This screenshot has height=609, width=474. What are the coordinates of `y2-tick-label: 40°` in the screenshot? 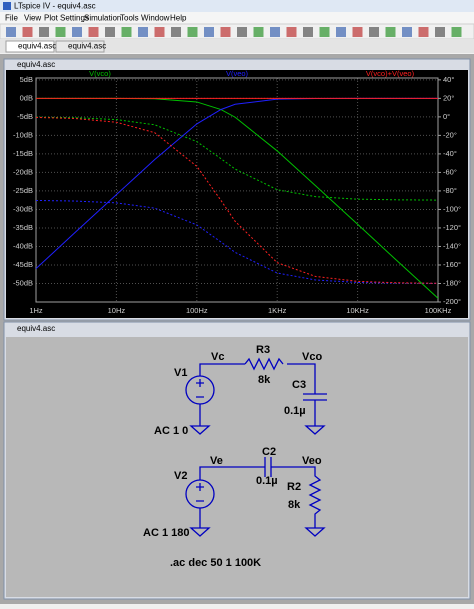 It's located at (448, 79).